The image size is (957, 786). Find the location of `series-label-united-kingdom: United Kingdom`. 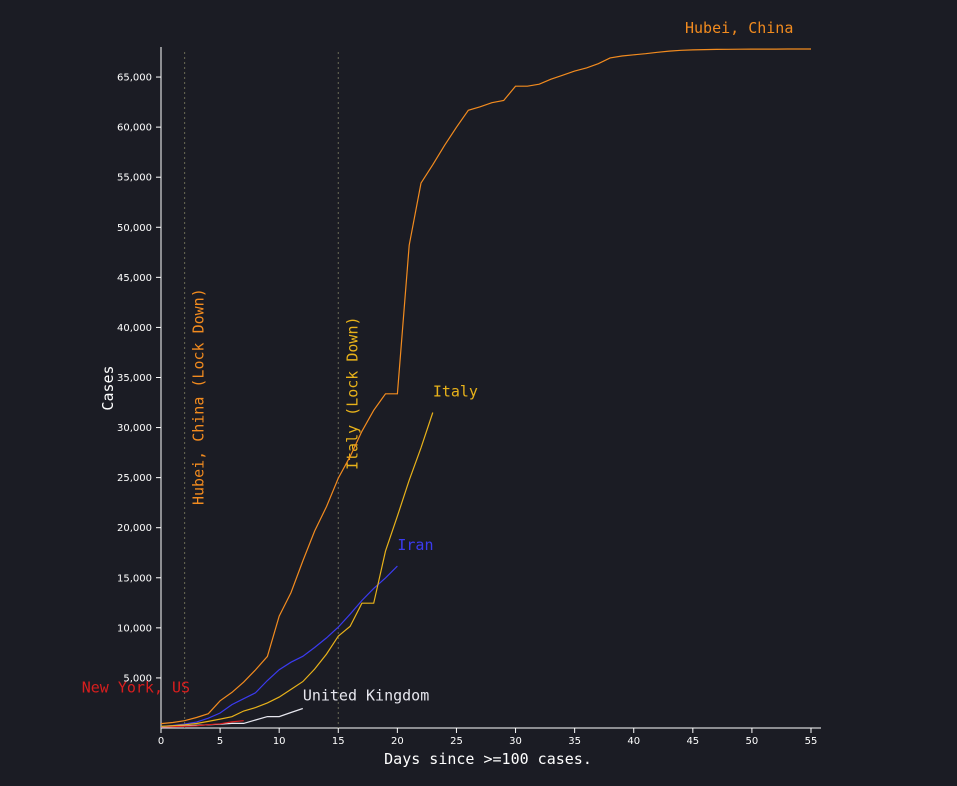

series-label-united-kingdom: United Kingdom is located at coordinates (366, 695).